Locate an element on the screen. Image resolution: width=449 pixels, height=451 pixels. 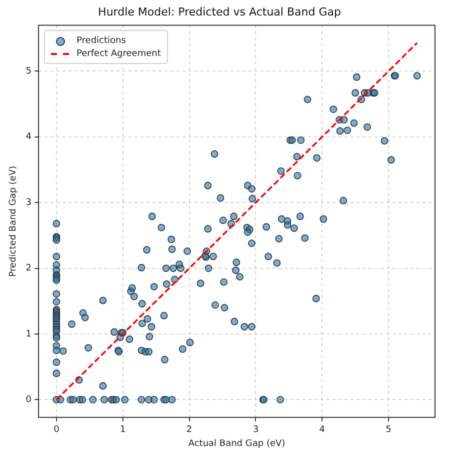
y-tick-label: 1 is located at coordinates (29, 334).